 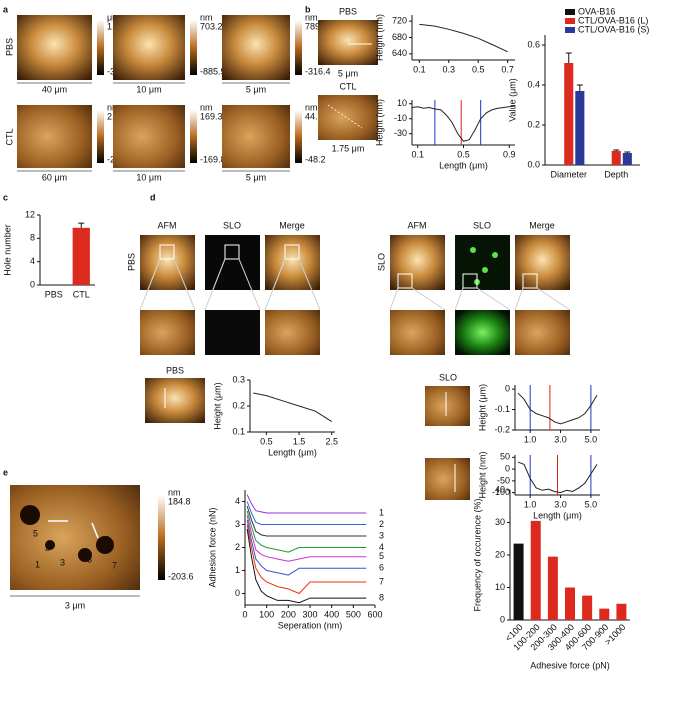 I want to click on point-label: 1, so click(x=37, y=564).